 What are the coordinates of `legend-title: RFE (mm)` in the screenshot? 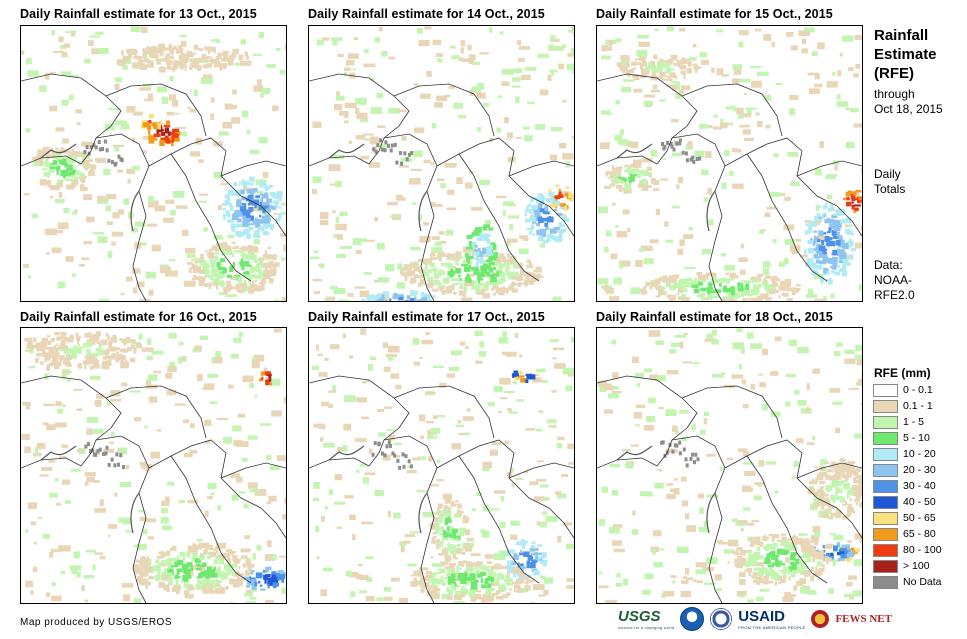 It's located at (902, 373).